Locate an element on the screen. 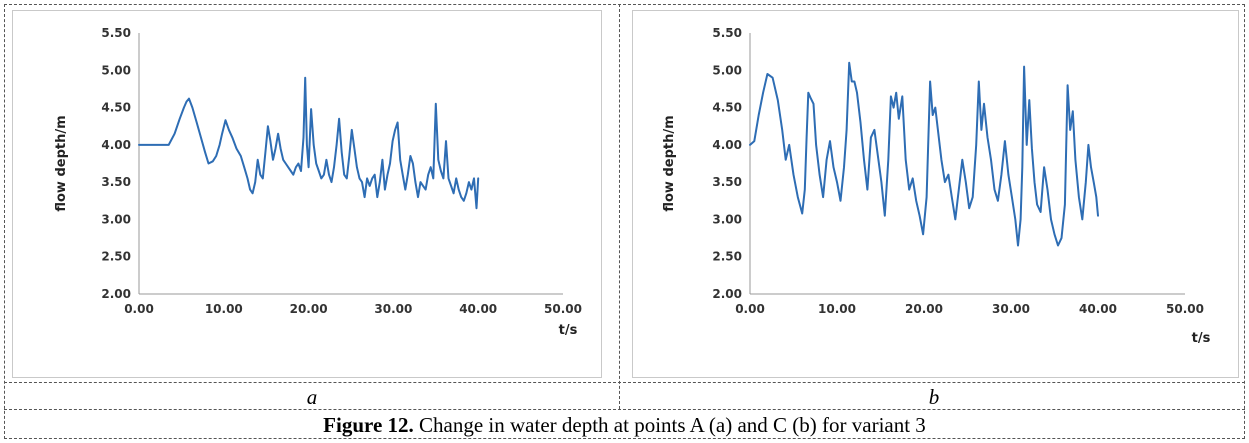  panel-label-b: b is located at coordinates (934, 397).